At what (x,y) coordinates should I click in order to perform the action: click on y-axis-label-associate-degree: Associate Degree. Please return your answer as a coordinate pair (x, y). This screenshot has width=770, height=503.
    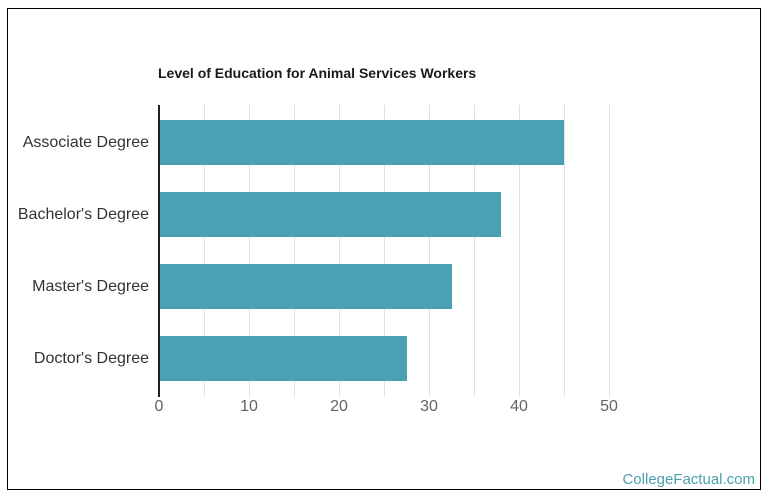
    Looking at the image, I should click on (85, 143).